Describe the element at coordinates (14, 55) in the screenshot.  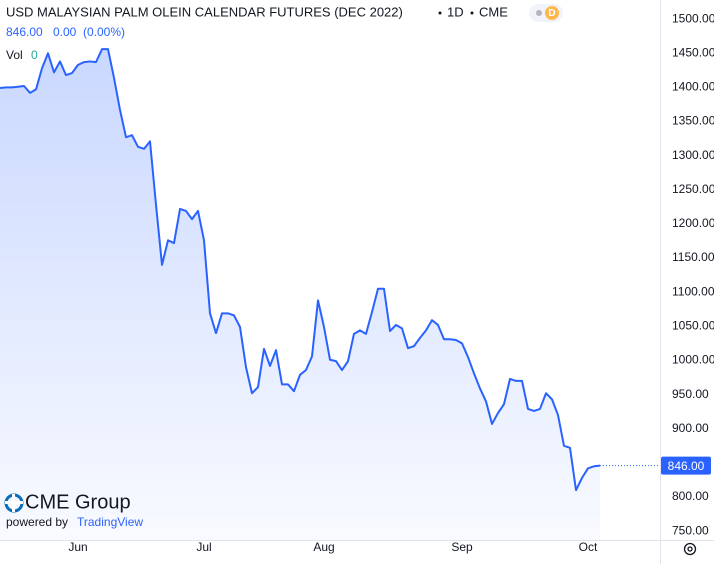
I see `volume-label: Vol` at that location.